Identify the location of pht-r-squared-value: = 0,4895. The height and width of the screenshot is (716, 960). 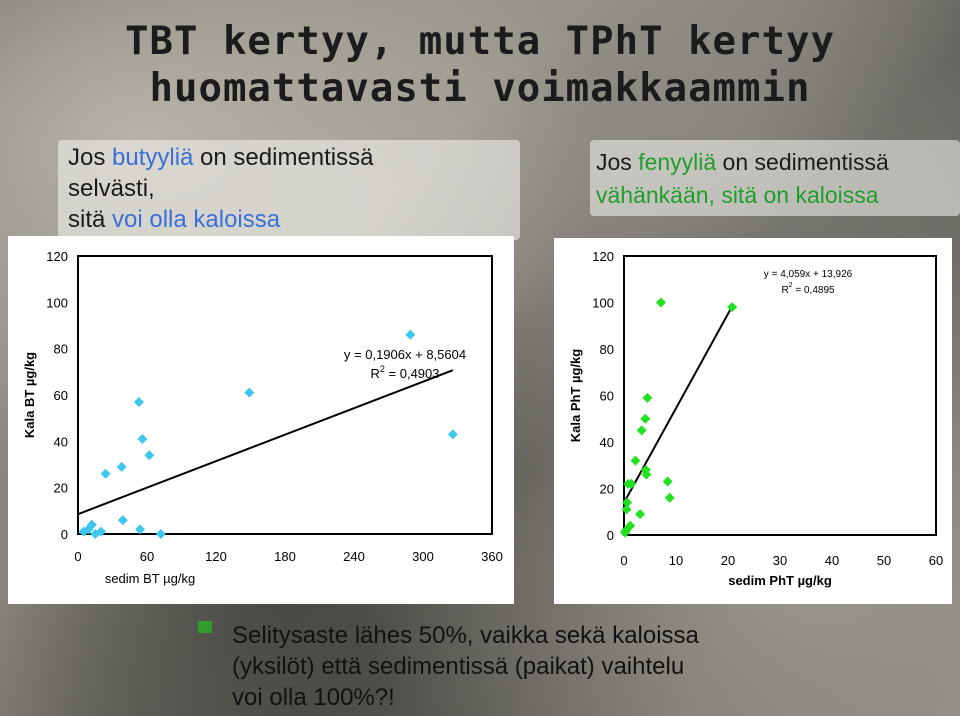
(814, 290).